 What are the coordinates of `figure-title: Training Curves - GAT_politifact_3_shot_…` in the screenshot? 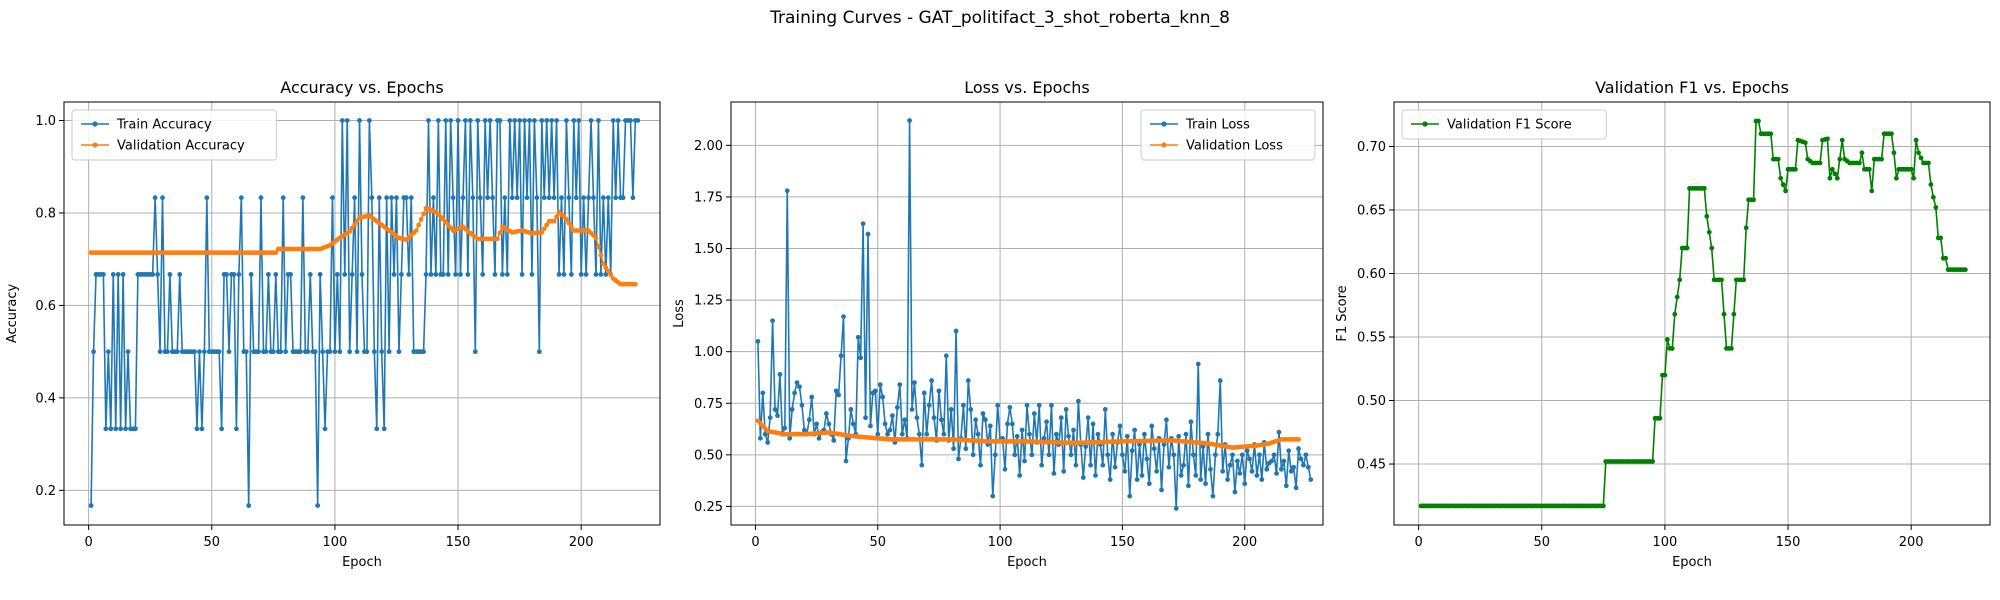 It's located at (1000, 18).